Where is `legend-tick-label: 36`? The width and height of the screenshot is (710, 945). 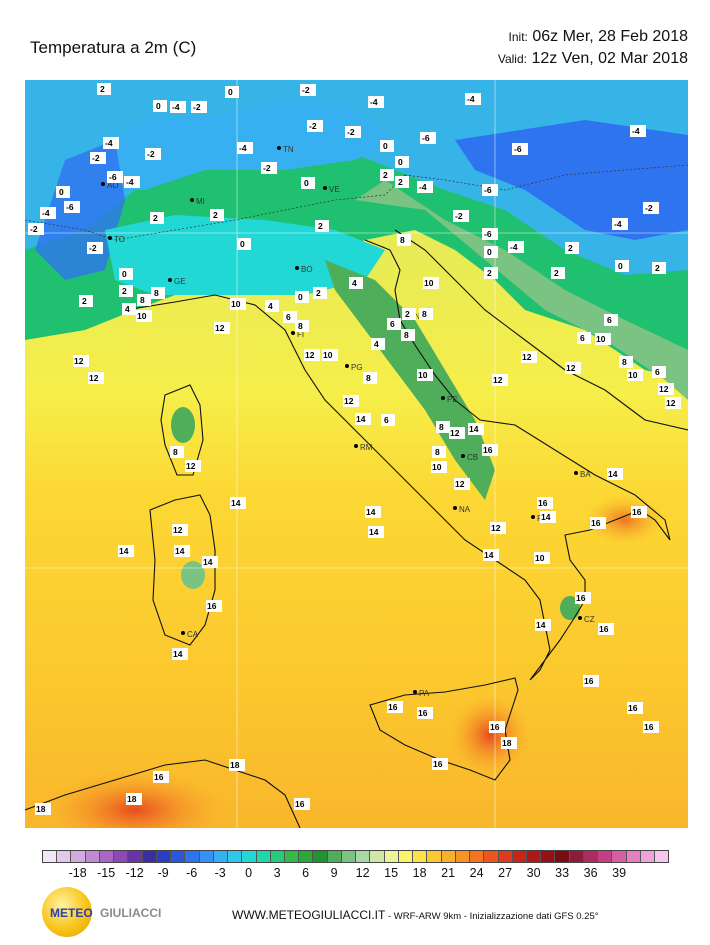
legend-tick-label: 36 is located at coordinates (590, 873).